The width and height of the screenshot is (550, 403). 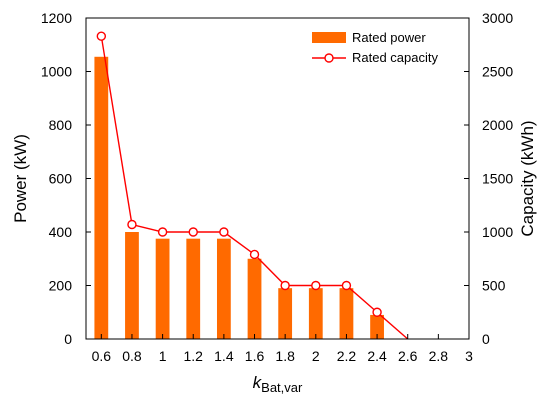 I want to click on y-right-tick-label: 0, so click(x=486, y=339).